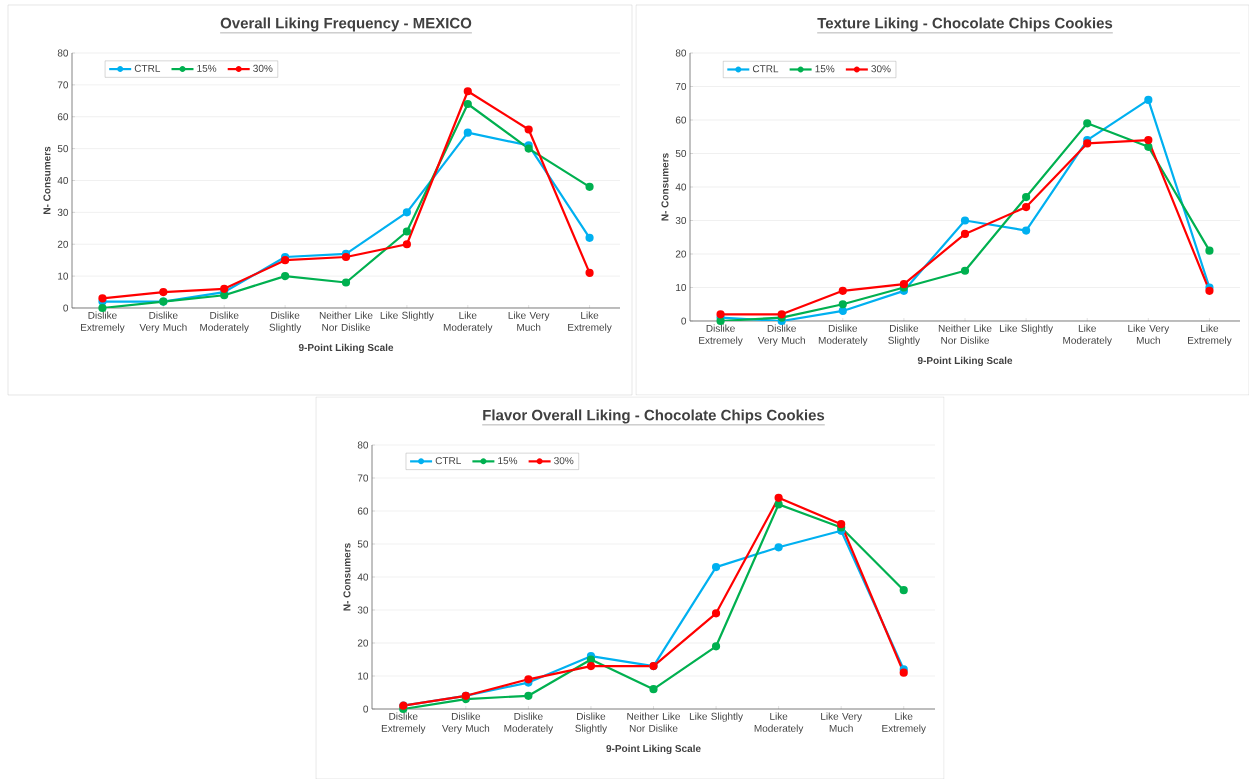 The image size is (1249, 779). What do you see at coordinates (965, 24) in the screenshot?
I see `chart-title: Texture Liking - Chocolate Chips Cookies` at bounding box center [965, 24].